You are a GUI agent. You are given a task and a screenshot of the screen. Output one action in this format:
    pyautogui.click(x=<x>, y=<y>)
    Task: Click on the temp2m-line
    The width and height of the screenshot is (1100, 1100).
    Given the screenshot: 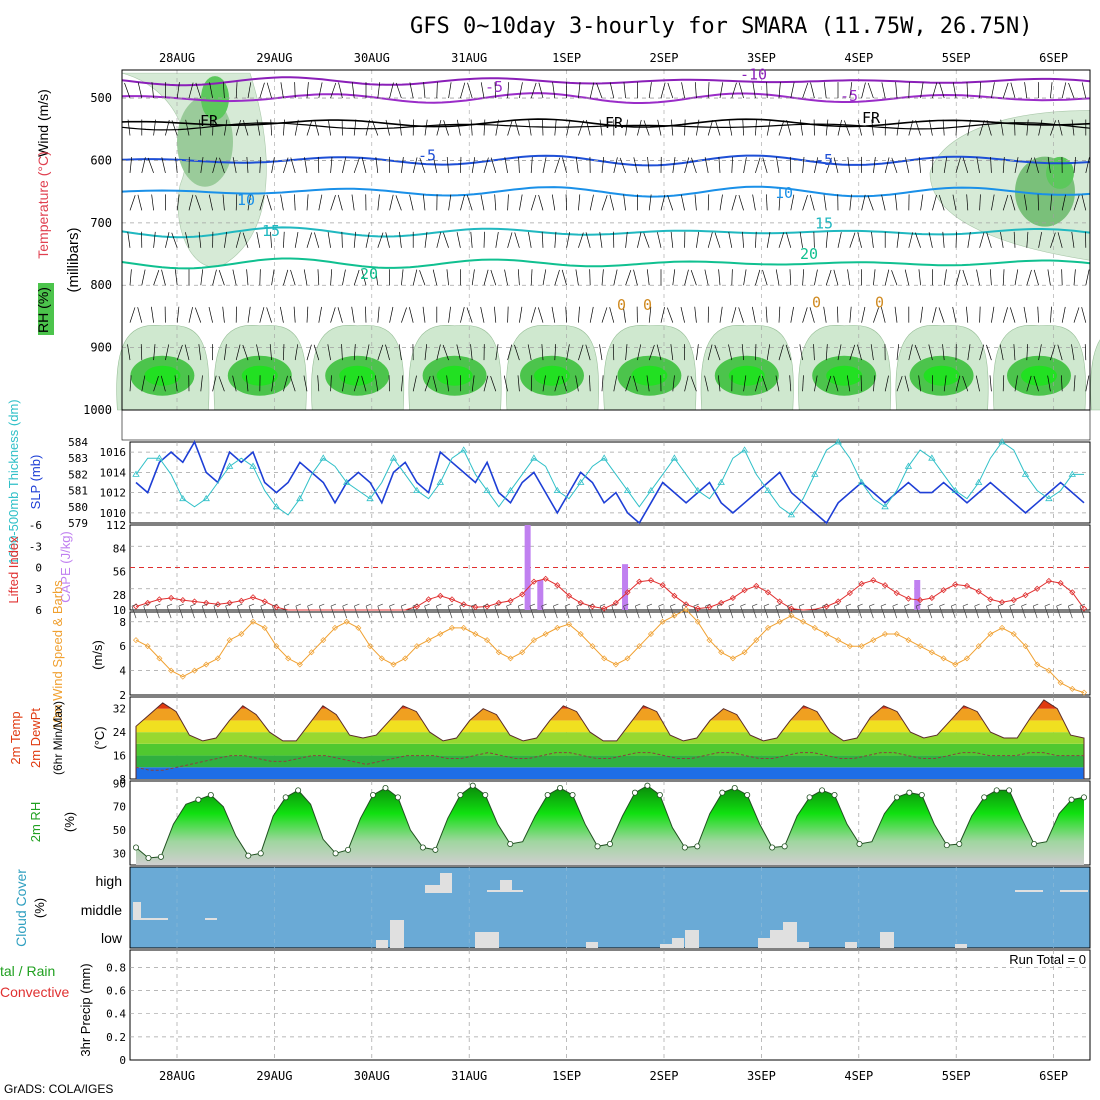 What is the action you would take?
    pyautogui.click(x=610, y=739)
    